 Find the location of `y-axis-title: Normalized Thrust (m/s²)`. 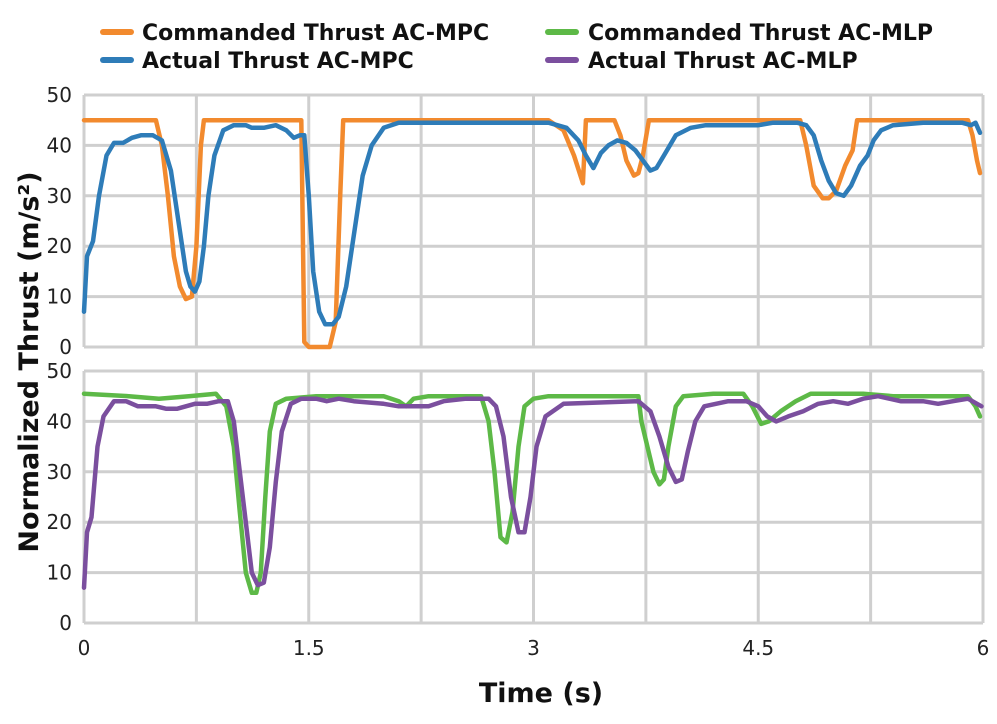

y-axis-title: Normalized Thrust (m/s²) is located at coordinates (29, 361).